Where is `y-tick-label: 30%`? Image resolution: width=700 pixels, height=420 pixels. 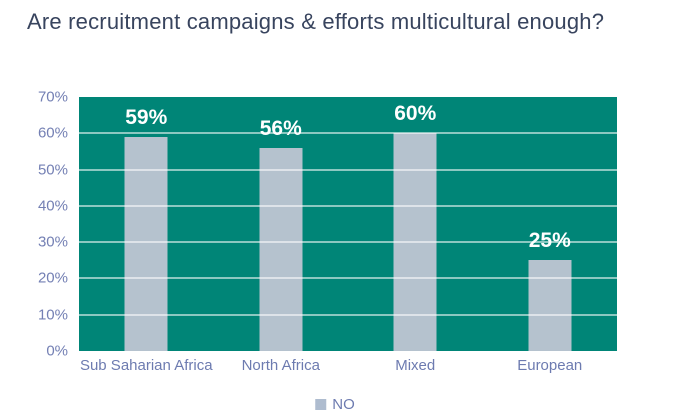 y-tick-label: 30% is located at coordinates (52, 242).